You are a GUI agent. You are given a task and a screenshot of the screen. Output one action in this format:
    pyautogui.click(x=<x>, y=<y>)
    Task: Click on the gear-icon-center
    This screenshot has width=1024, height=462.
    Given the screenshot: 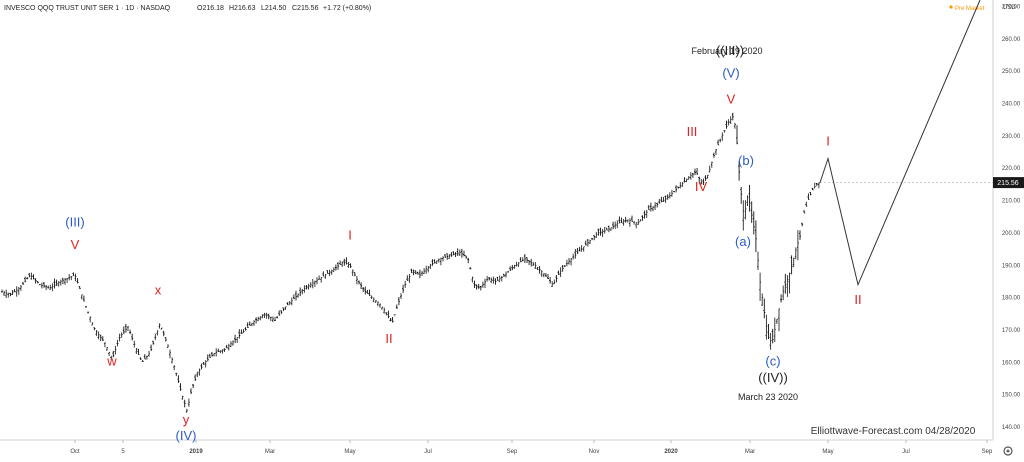 What is the action you would take?
    pyautogui.click(x=1008, y=451)
    